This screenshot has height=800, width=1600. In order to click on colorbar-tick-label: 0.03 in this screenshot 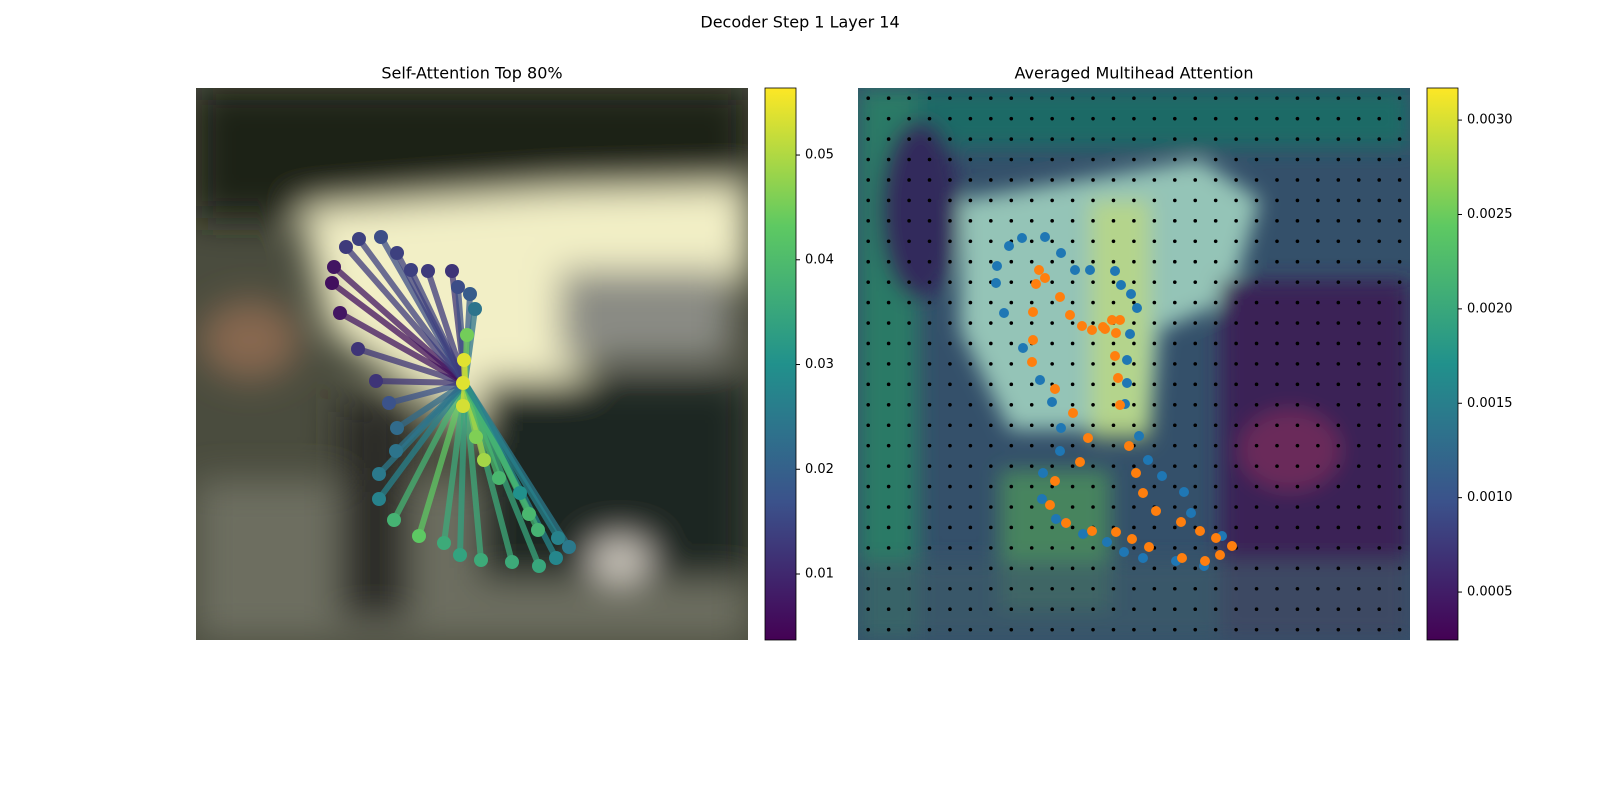, I will do `click(819, 364)`.